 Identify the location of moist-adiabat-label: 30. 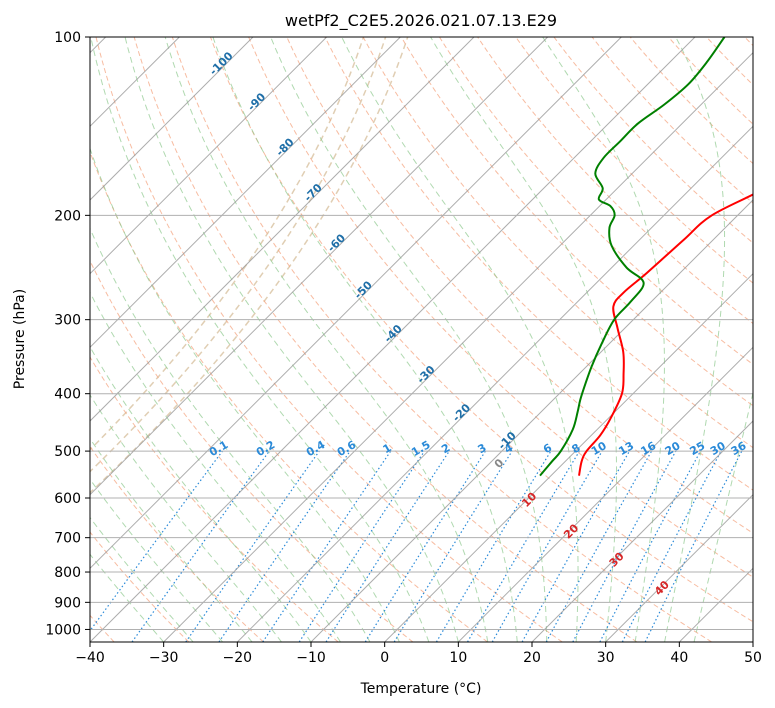
(617, 559).